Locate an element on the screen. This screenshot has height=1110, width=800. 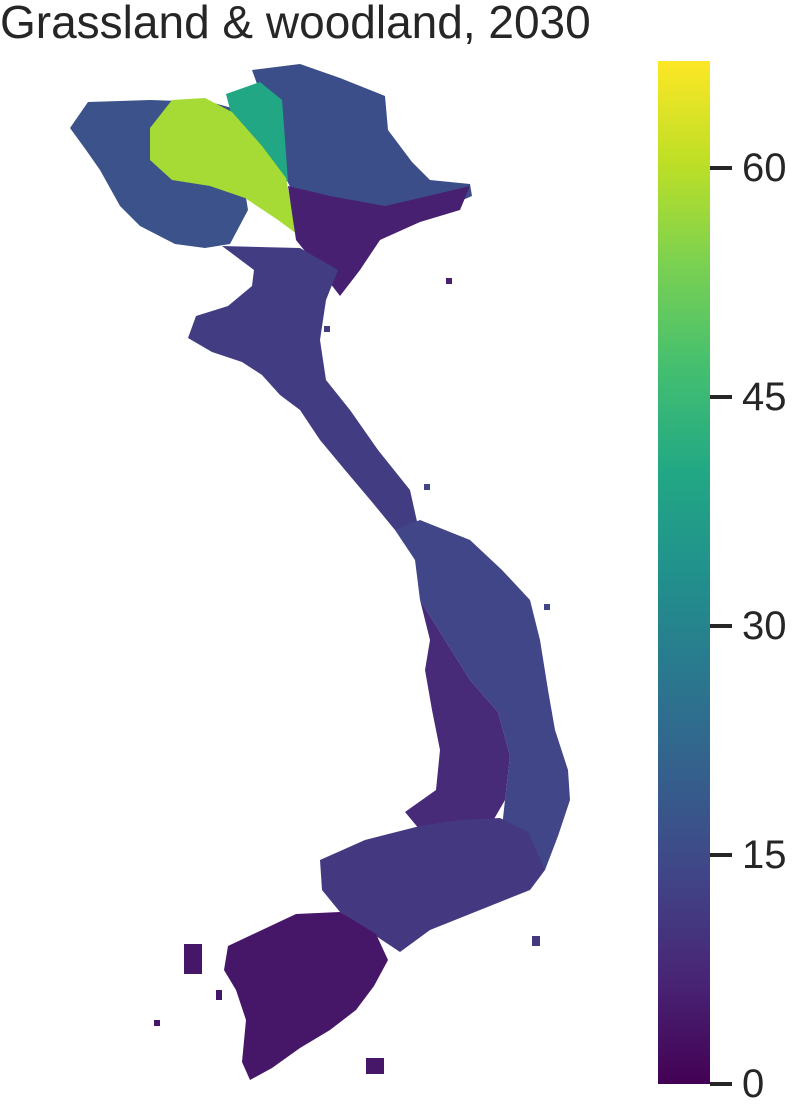
region-northwest-bright-band is located at coordinates (234, 169).